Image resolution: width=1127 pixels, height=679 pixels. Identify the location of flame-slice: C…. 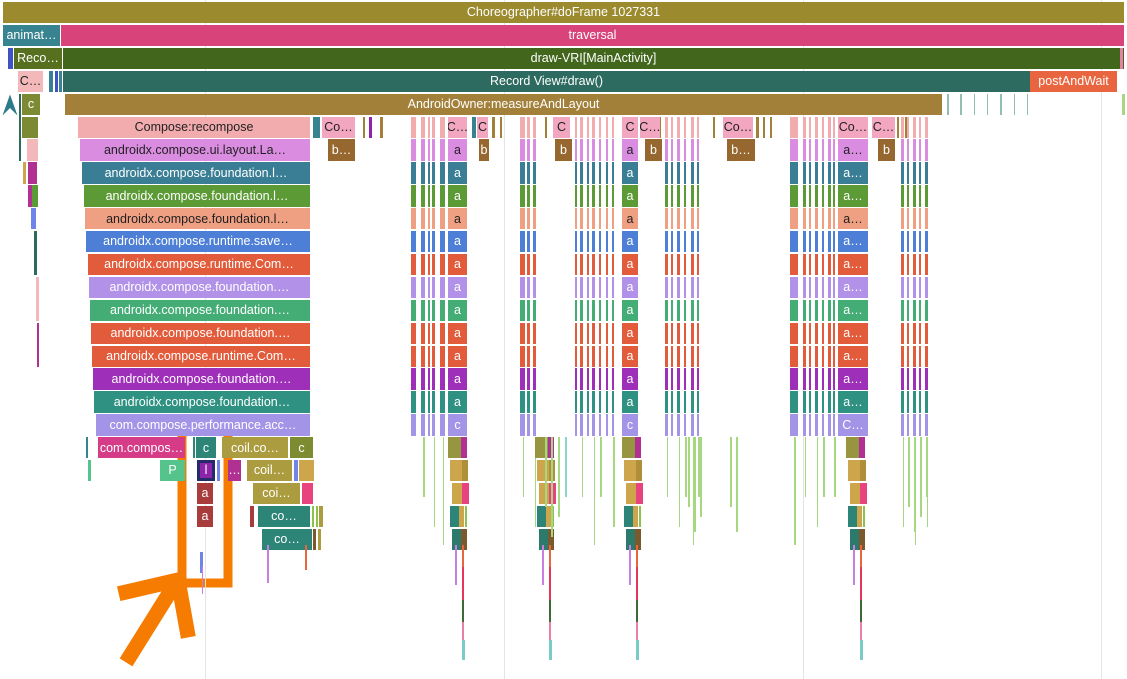
(30, 81).